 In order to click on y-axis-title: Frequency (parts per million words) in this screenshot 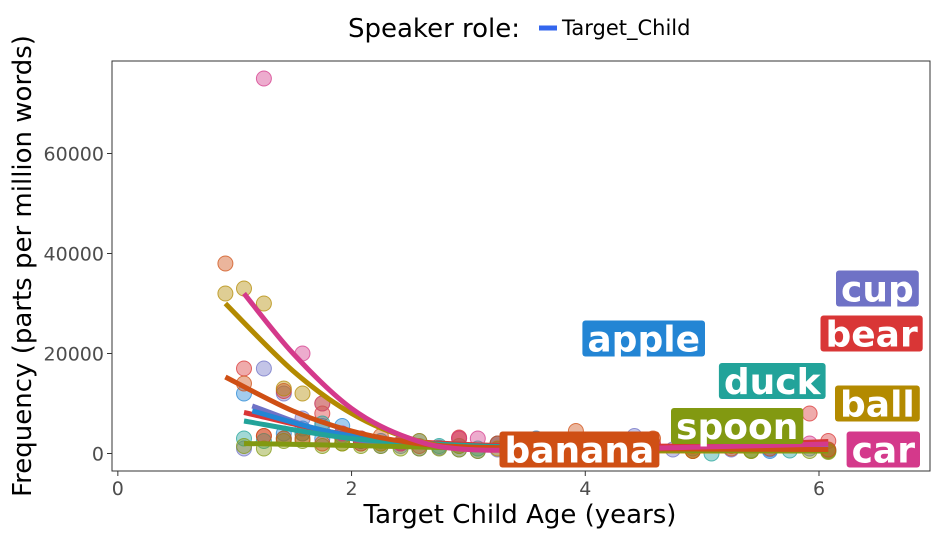, I will do `click(23, 266)`.